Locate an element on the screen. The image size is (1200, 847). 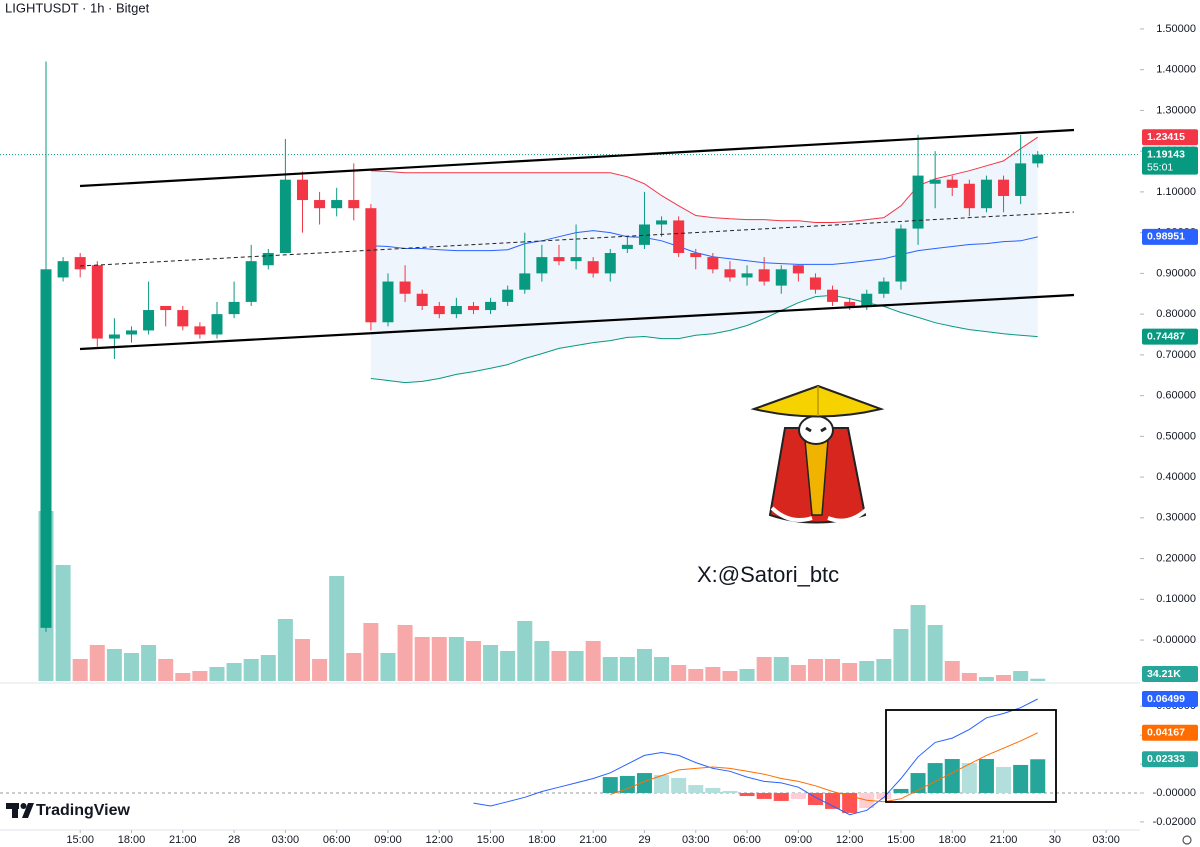
band-line is located at coordinates (704, 339).